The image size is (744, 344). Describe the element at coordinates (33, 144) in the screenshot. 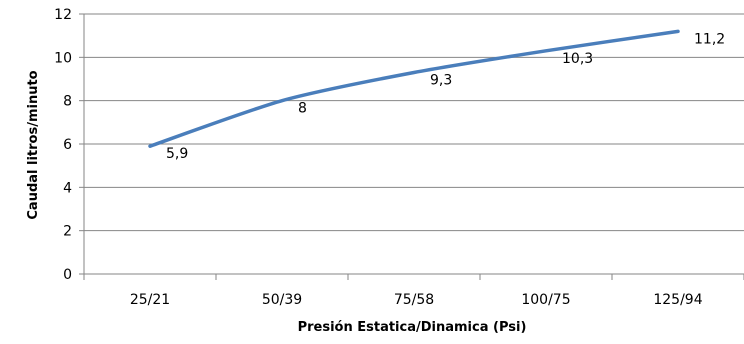

I see `y-axis-title: Caudal litros/minuto` at that location.